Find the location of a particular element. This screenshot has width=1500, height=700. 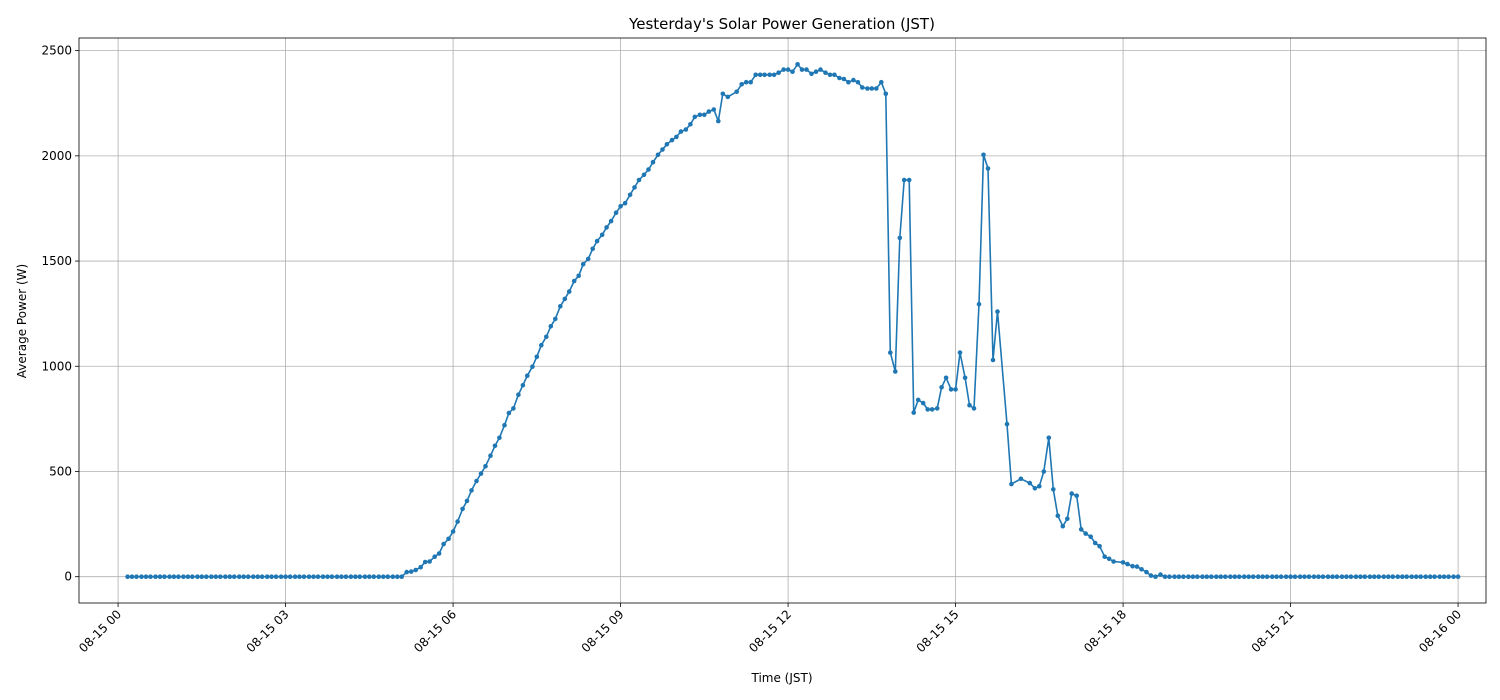

x-tick-label: 08-15 09 is located at coordinates (603, 631).